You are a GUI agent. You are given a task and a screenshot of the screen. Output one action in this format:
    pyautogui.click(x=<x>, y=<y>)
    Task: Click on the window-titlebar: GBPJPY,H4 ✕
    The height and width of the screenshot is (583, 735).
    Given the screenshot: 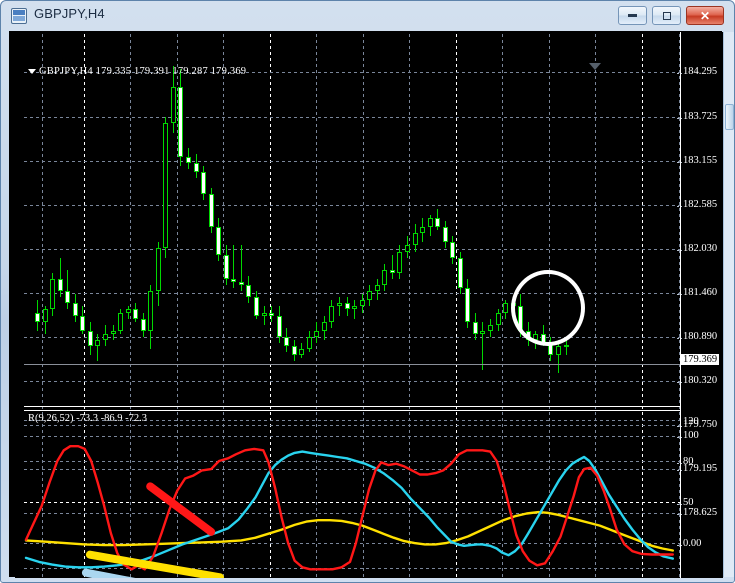 What is the action you would take?
    pyautogui.click(x=368, y=16)
    